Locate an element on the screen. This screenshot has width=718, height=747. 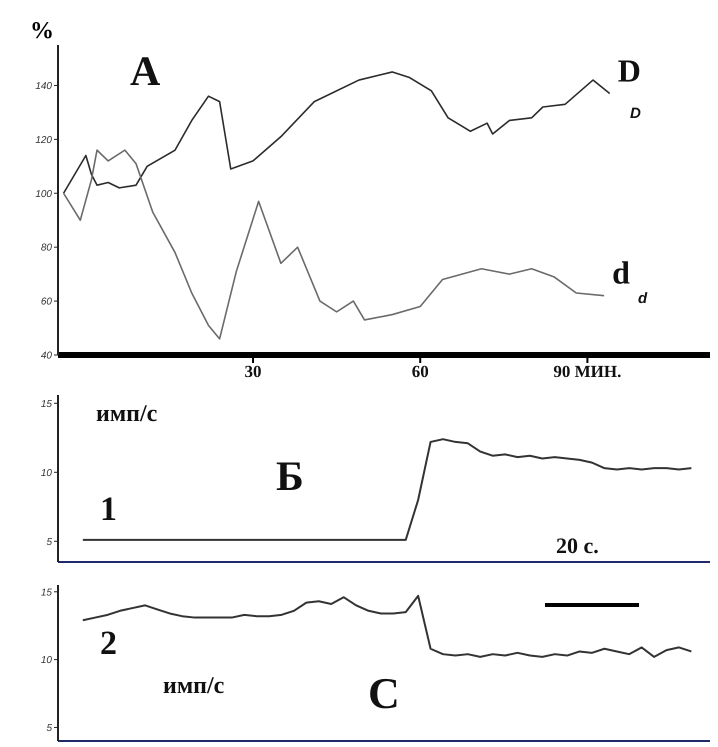
y-tick-label: 100 is located at coordinates (43, 194).